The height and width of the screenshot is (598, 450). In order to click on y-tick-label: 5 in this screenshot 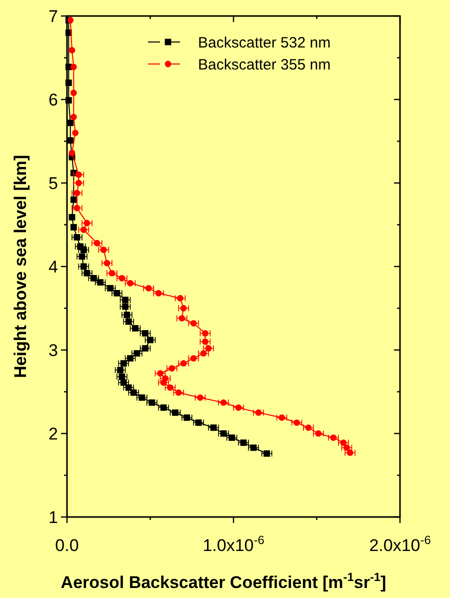, I will do `click(53, 183)`.